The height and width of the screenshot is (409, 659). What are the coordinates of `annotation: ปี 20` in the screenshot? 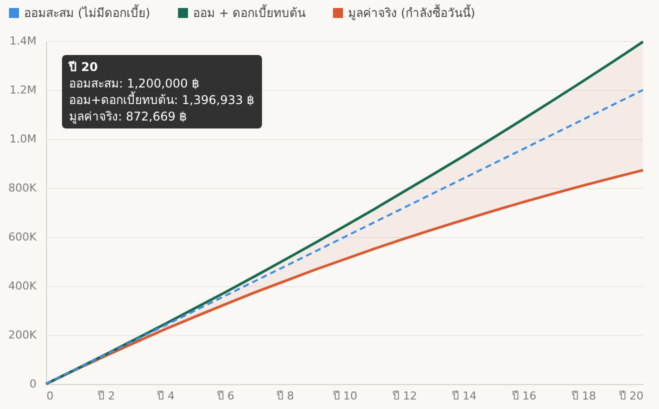 It's located at (83, 67).